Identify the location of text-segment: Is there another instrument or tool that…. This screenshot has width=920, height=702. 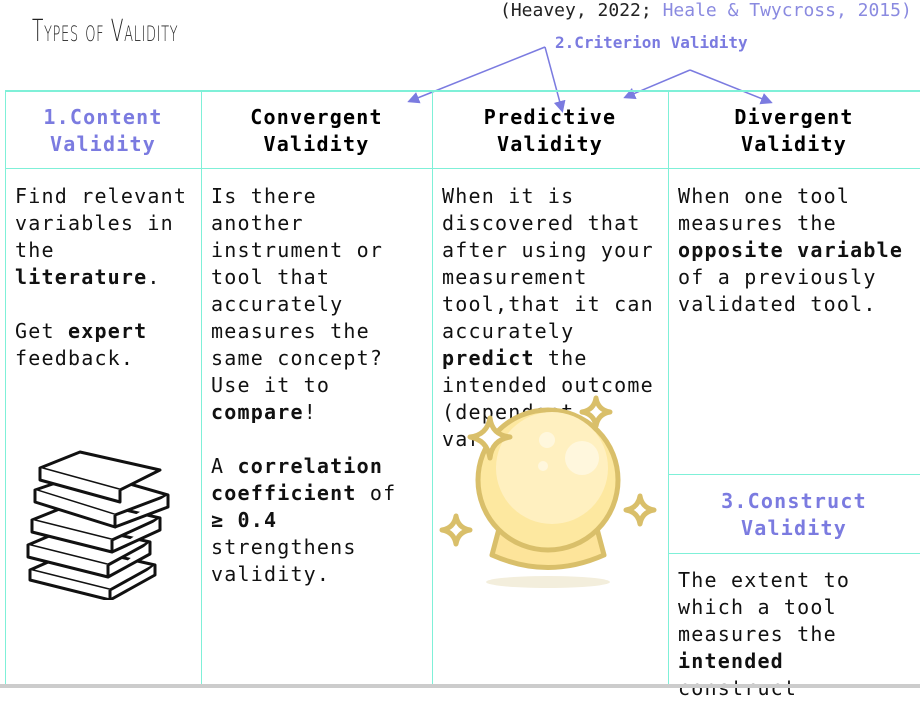
(297, 290).